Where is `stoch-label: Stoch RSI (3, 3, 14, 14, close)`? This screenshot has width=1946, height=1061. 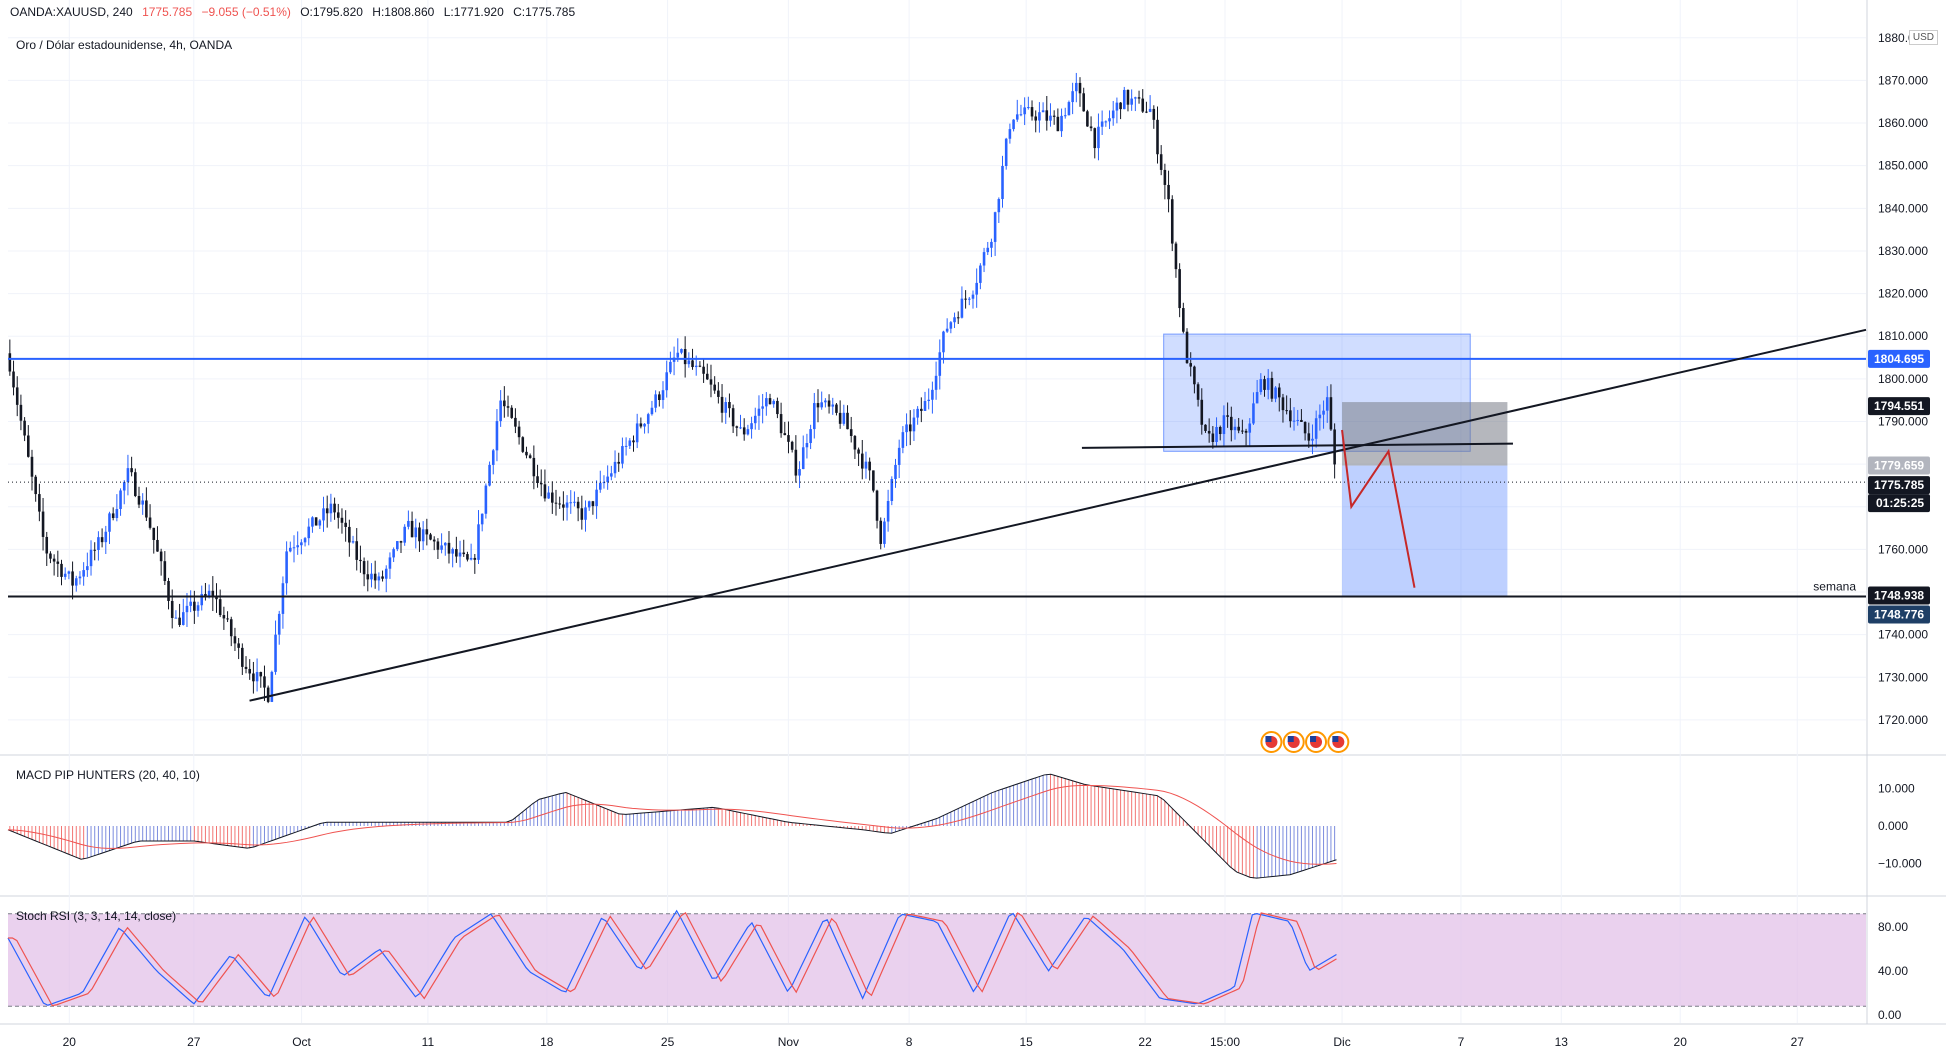 stoch-label: Stoch RSI (3, 3, 14, 14, close) is located at coordinates (96, 916).